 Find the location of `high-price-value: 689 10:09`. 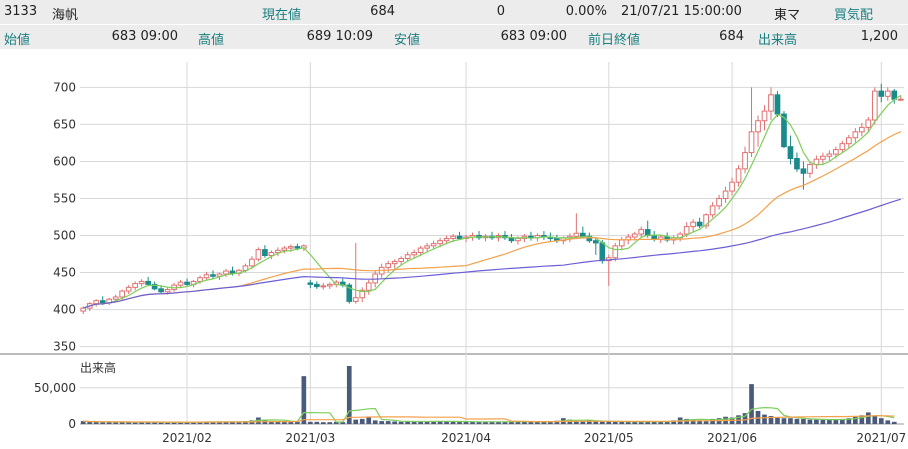

high-price-value: 689 10:09 is located at coordinates (339, 36).